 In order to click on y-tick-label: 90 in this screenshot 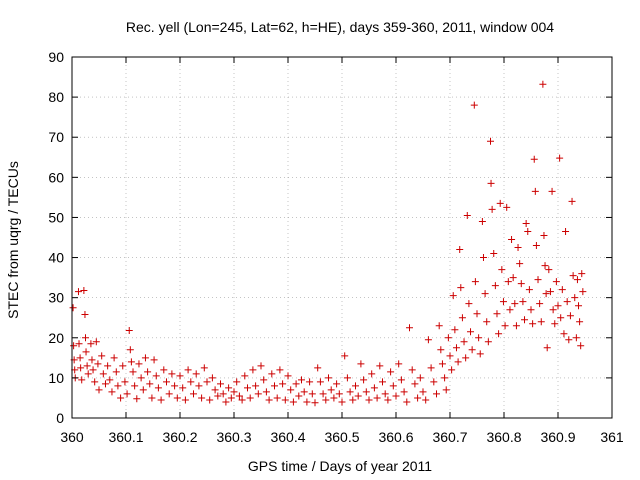, I will do `click(56, 57)`.